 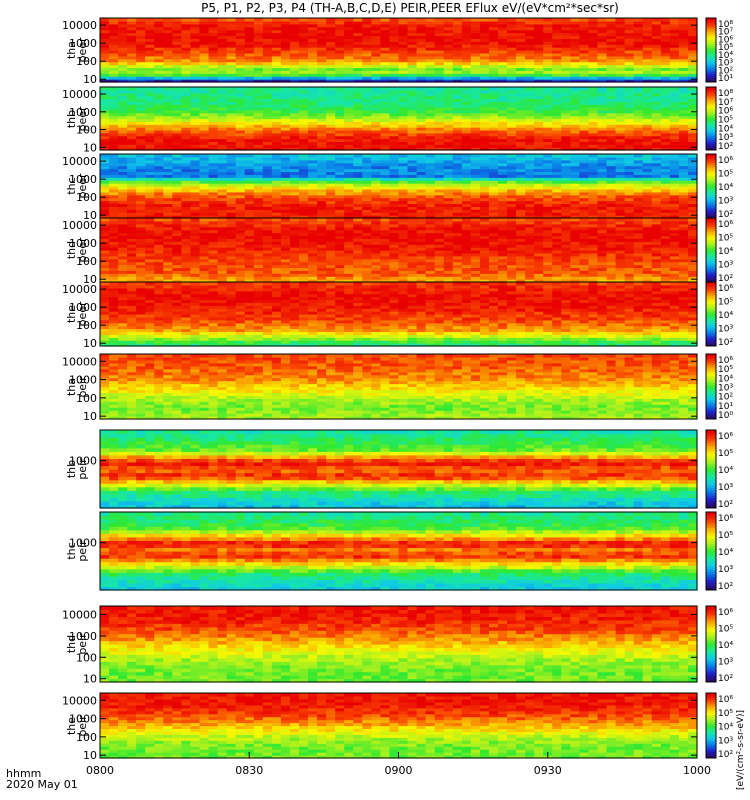 What do you see at coordinates (711, 174) in the screenshot?
I see `colorbar-segment` at bounding box center [711, 174].